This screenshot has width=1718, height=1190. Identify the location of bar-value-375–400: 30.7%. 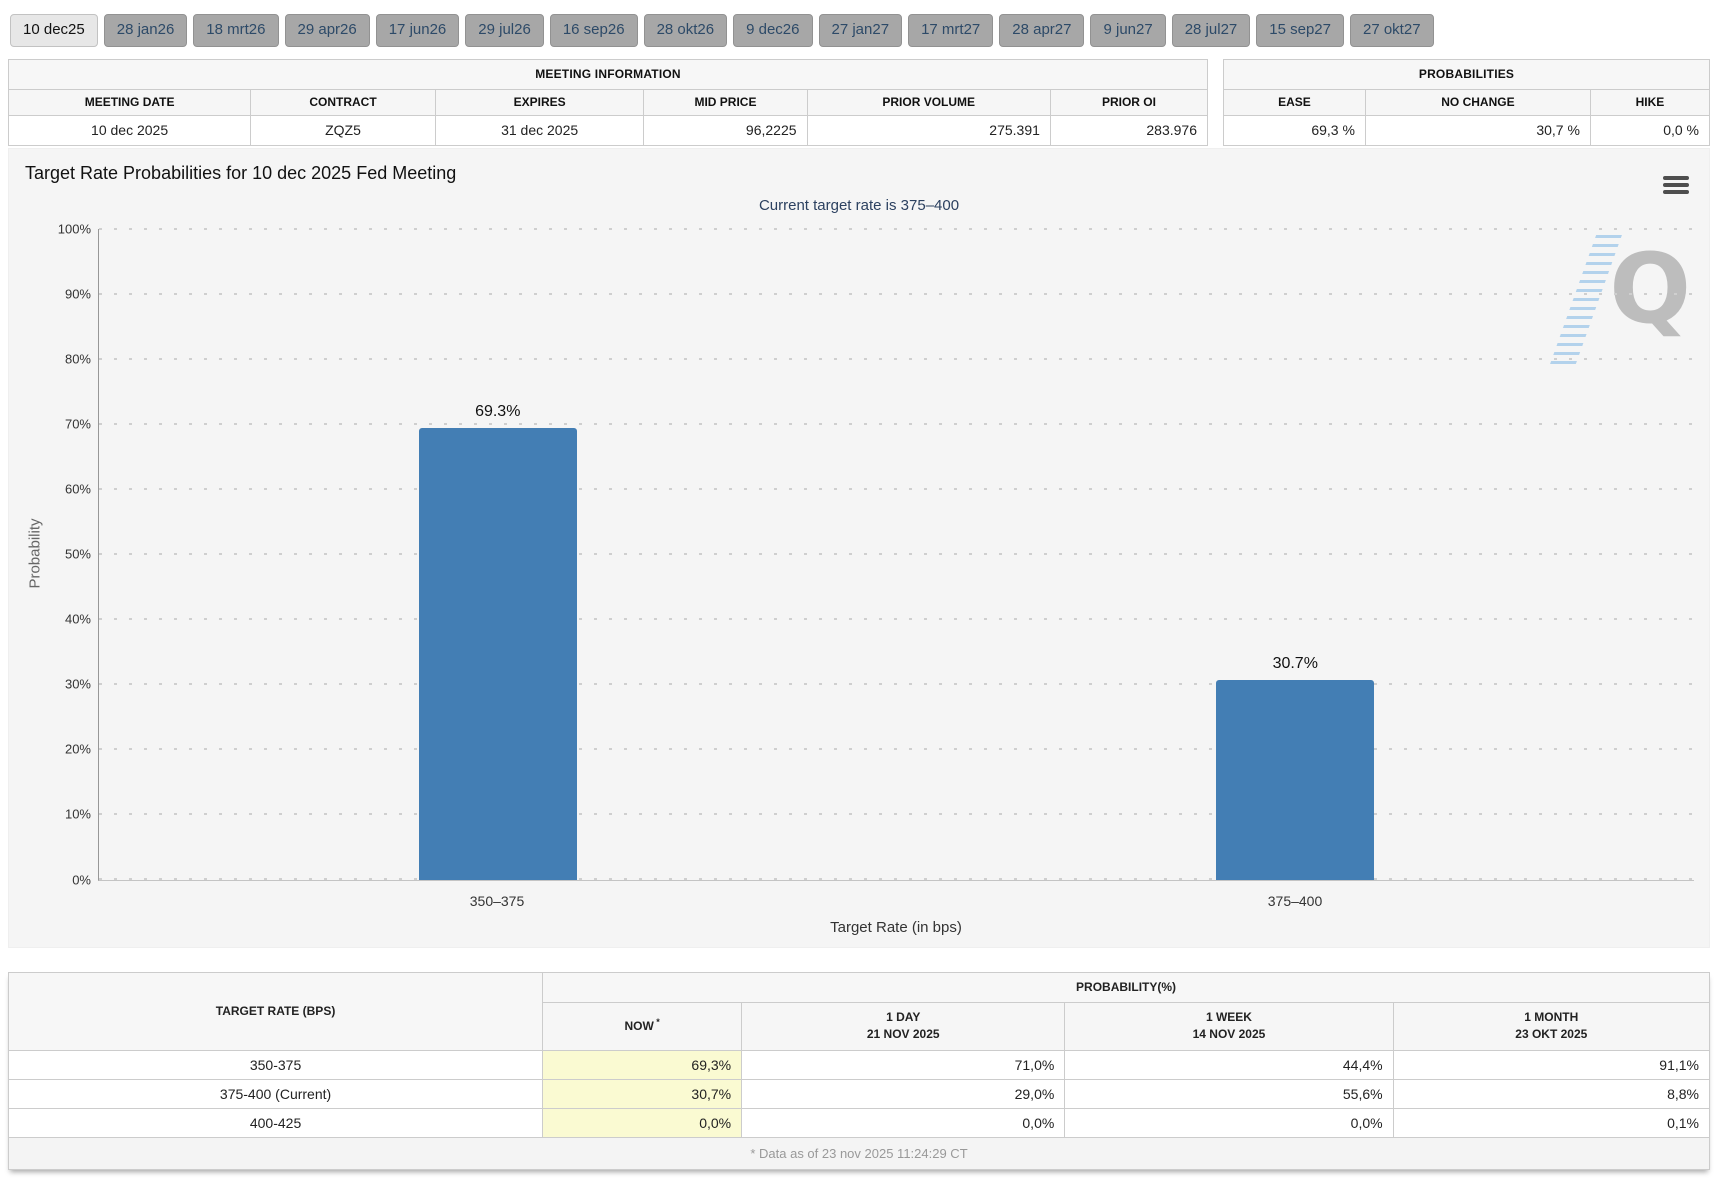
(1295, 663).